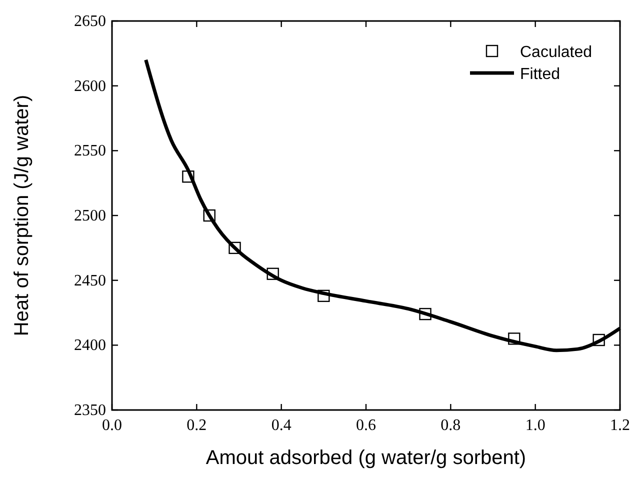  What do you see at coordinates (112, 425) in the screenshot?
I see `x-tick-label: 0.0` at bounding box center [112, 425].